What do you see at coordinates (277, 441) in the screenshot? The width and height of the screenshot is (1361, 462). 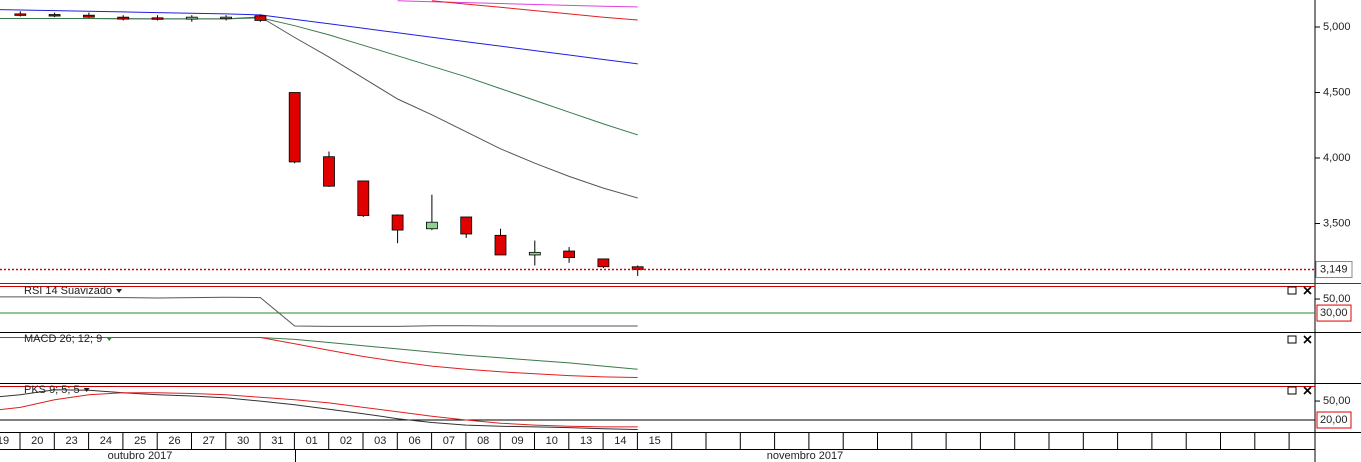 I see `x-tick-label: 31` at bounding box center [277, 441].